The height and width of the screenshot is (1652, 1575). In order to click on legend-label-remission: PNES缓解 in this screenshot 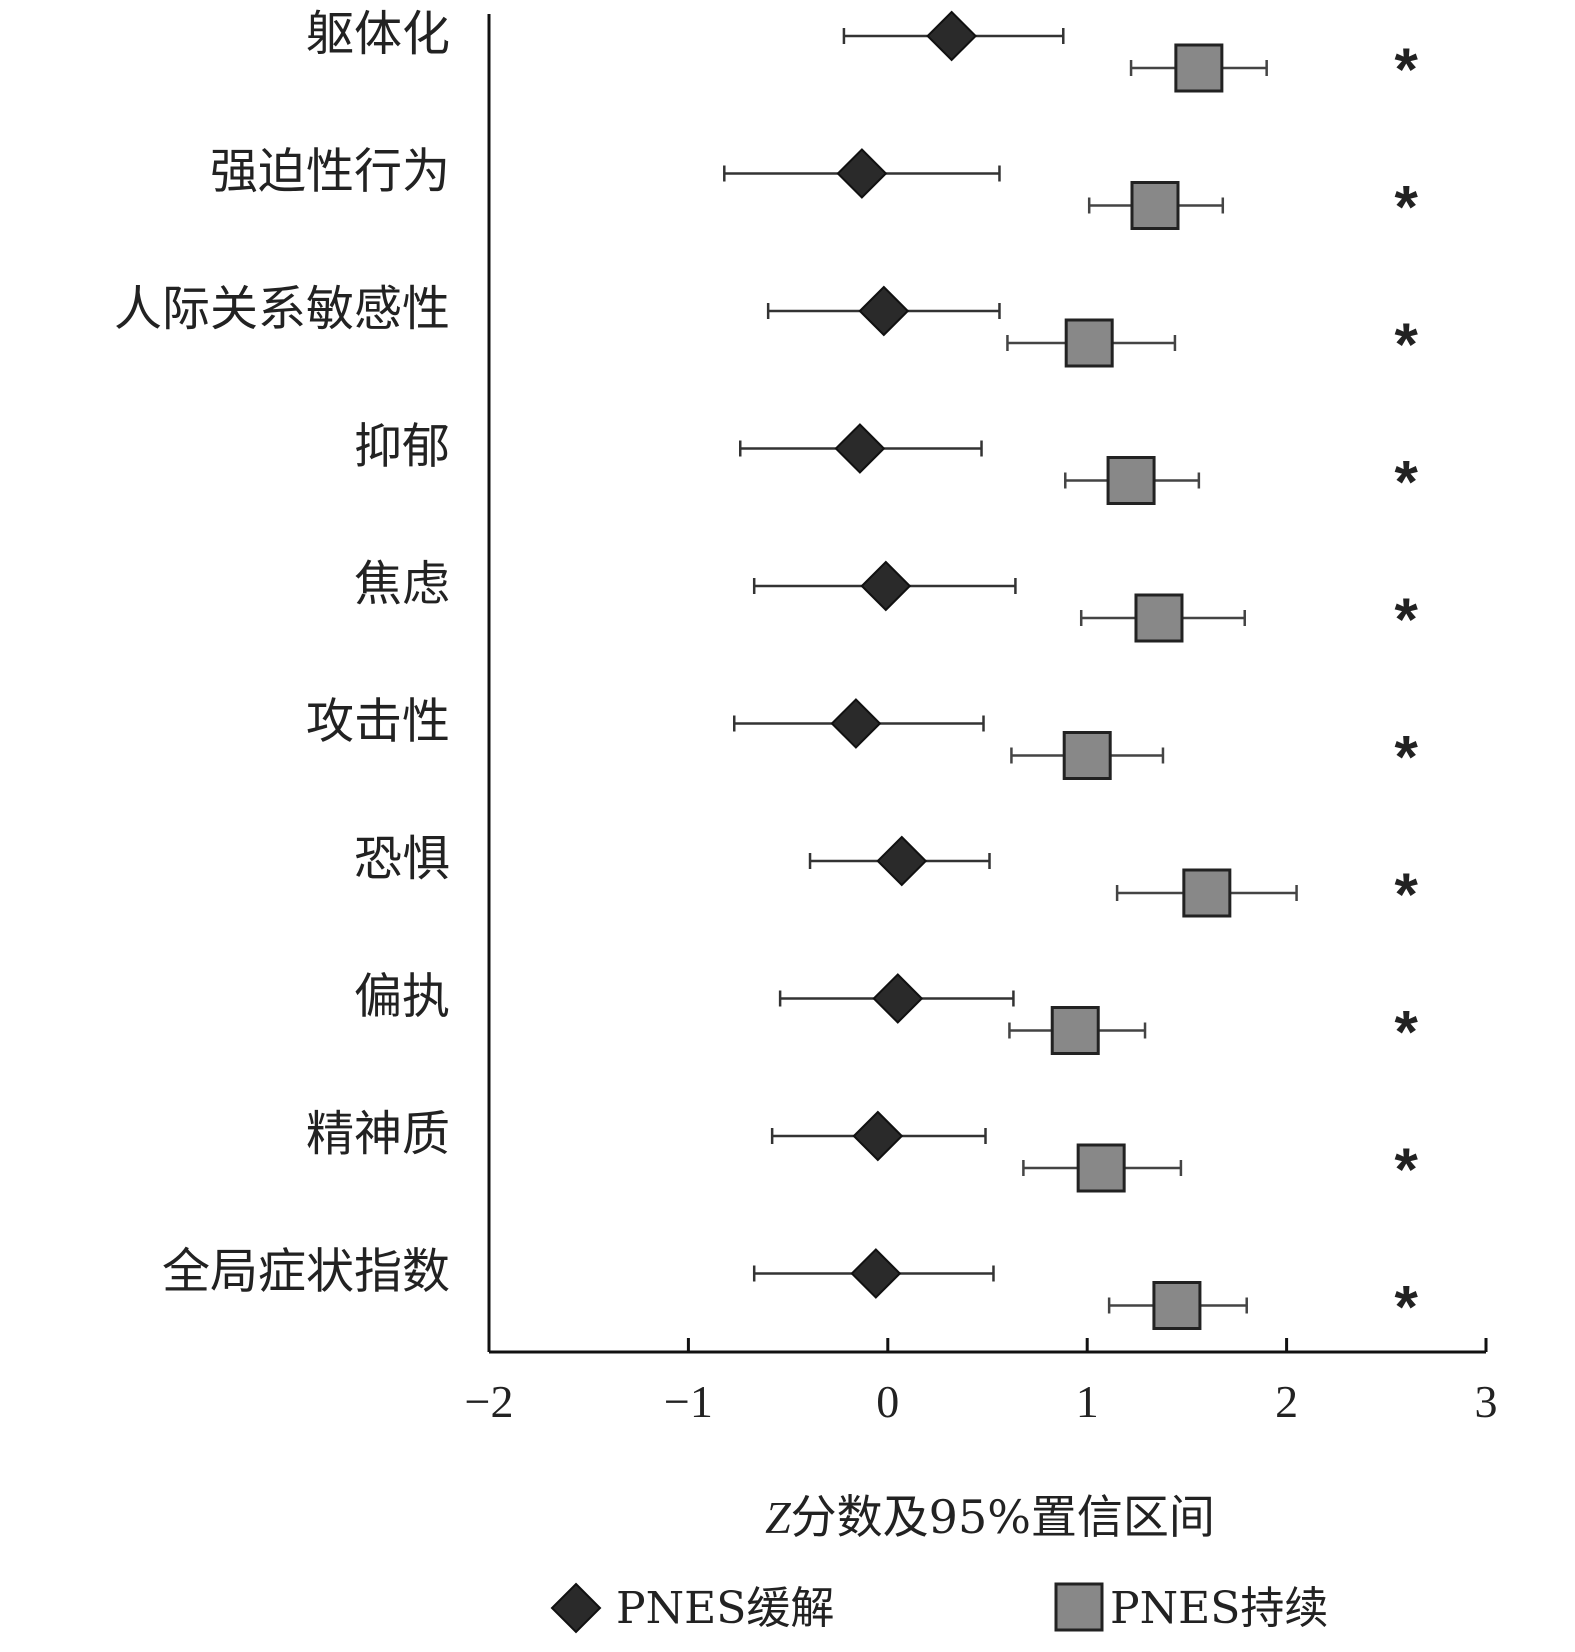, I will do `click(725, 1608)`.